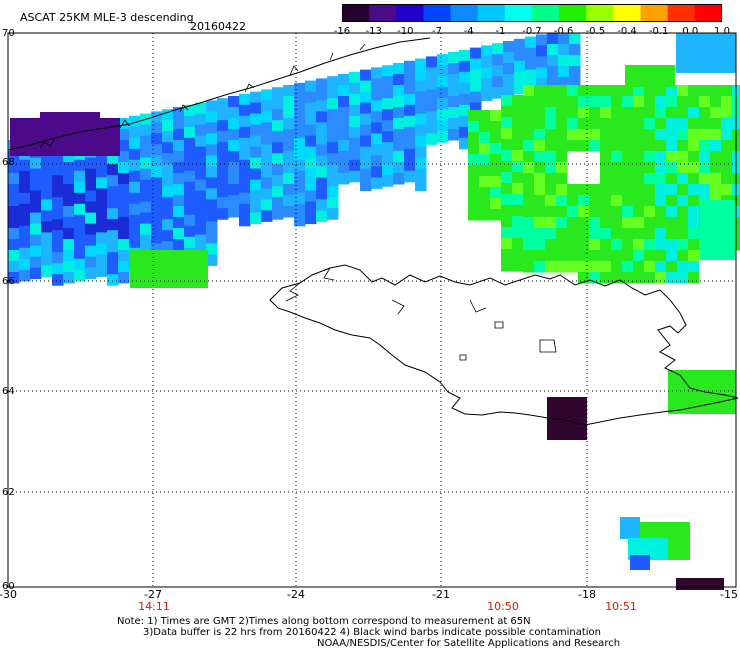 Image resolution: width=740 pixels, height=650 pixels. Describe the element at coordinates (65, 137) in the screenshot. I see `wind-cell-deep` at that location.